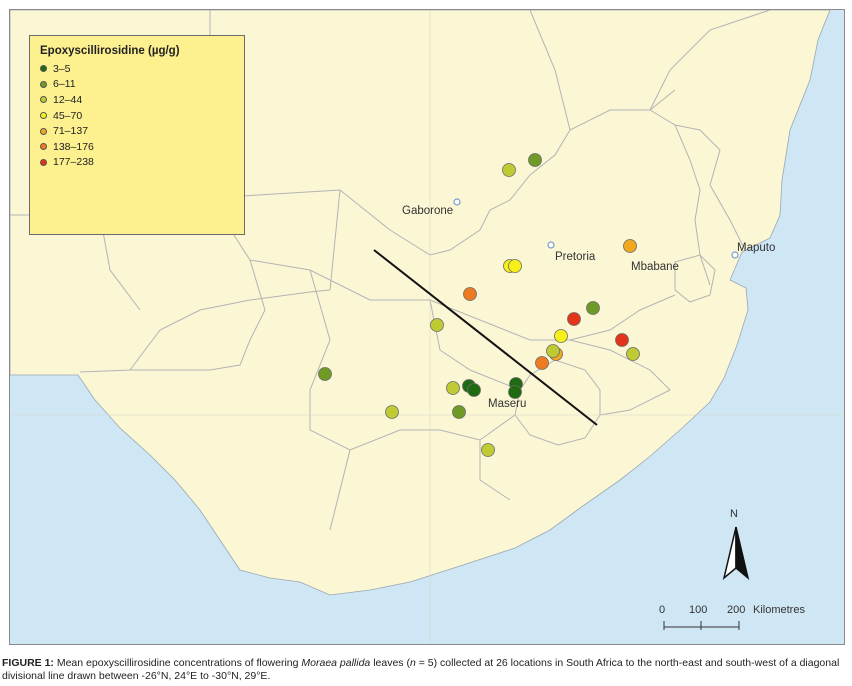  Describe the element at coordinates (655, 267) in the screenshot. I see `city-label-mbabane: Mbabane` at that location.